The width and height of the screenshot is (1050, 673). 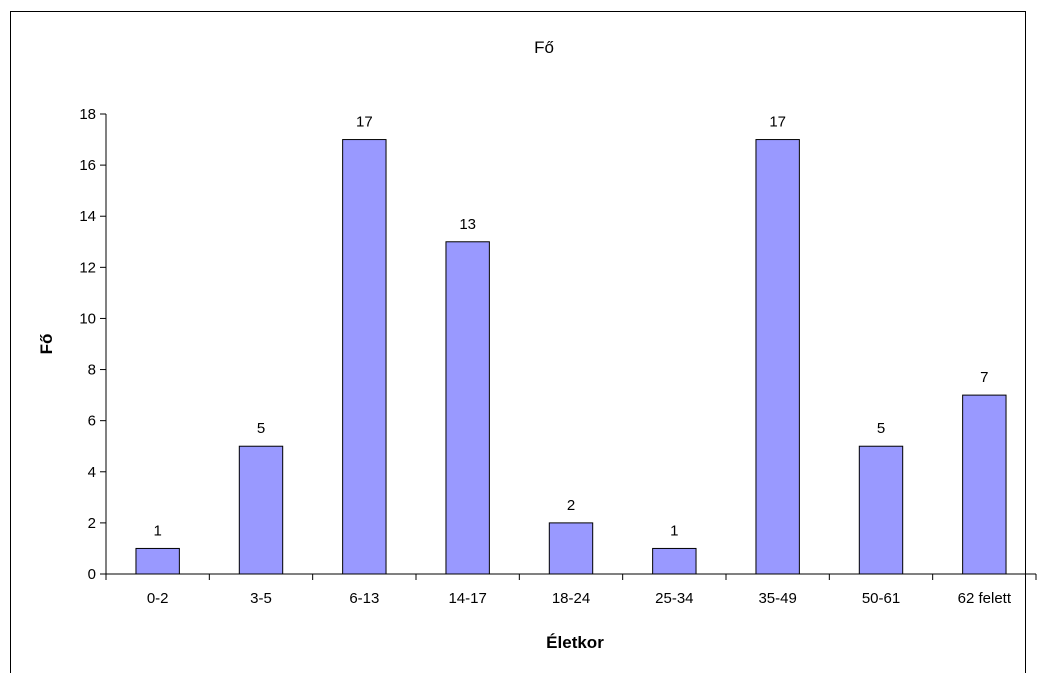 I want to click on x-tick-label: 62 felett, so click(x=985, y=598).